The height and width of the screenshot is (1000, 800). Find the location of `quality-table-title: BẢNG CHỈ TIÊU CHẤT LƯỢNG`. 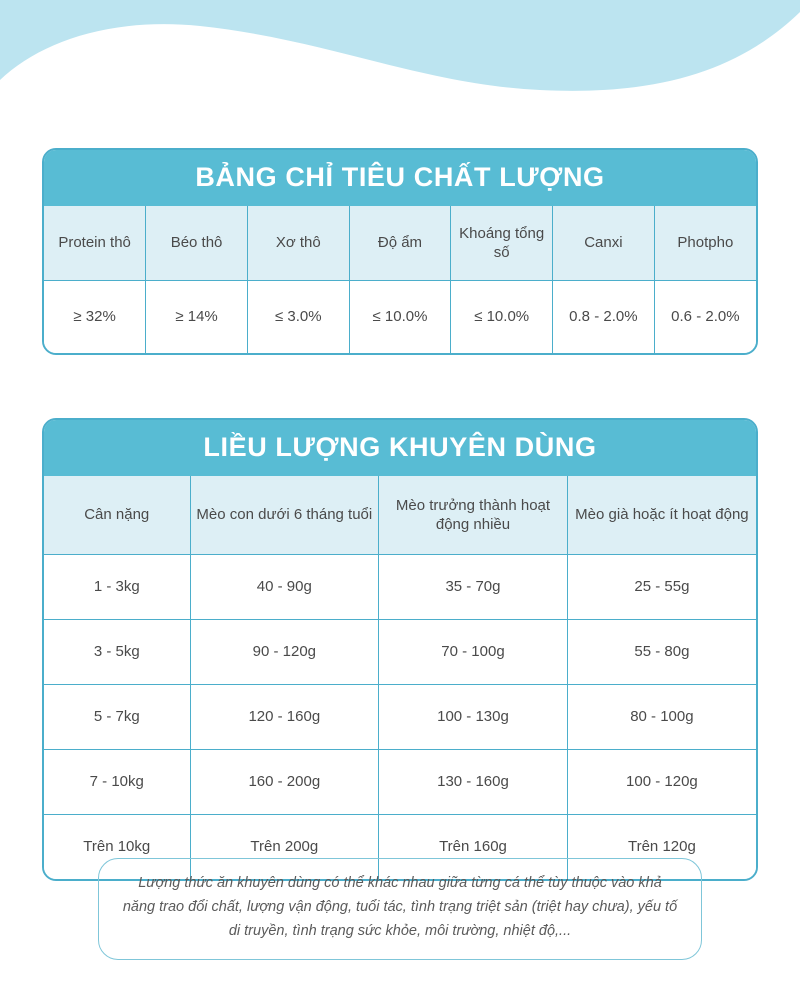

quality-table-title: BẢNG CHỈ TIÊU CHẤT LƯỢNG is located at coordinates (400, 178).